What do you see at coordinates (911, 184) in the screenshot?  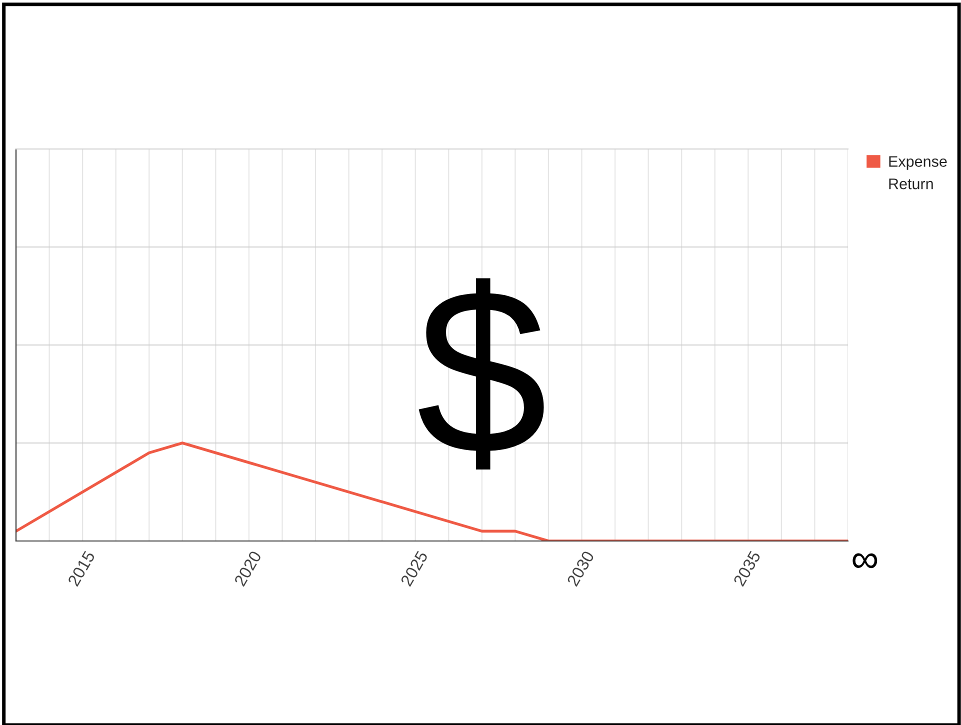 I see `text: Return` at bounding box center [911, 184].